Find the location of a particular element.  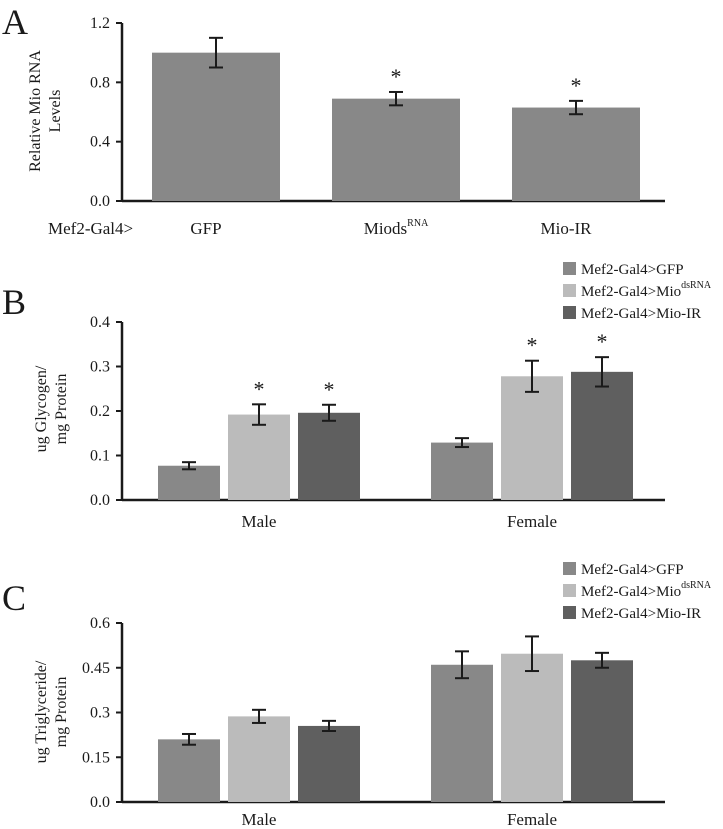

panel-label: B is located at coordinates (14, 302).